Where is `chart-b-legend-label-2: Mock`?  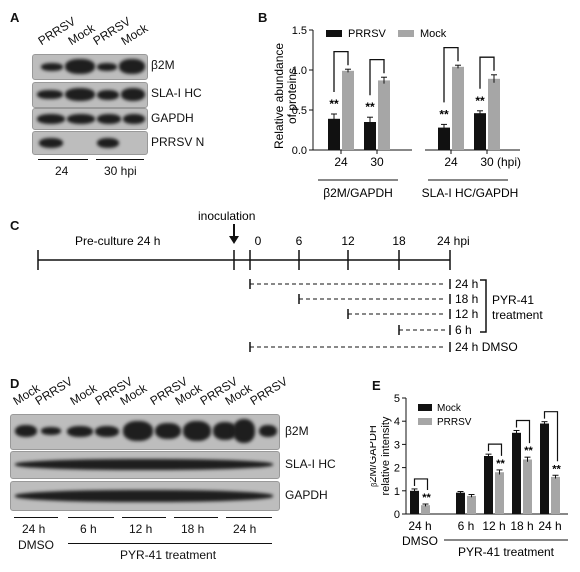 chart-b-legend-label-2: Mock is located at coordinates (433, 34).